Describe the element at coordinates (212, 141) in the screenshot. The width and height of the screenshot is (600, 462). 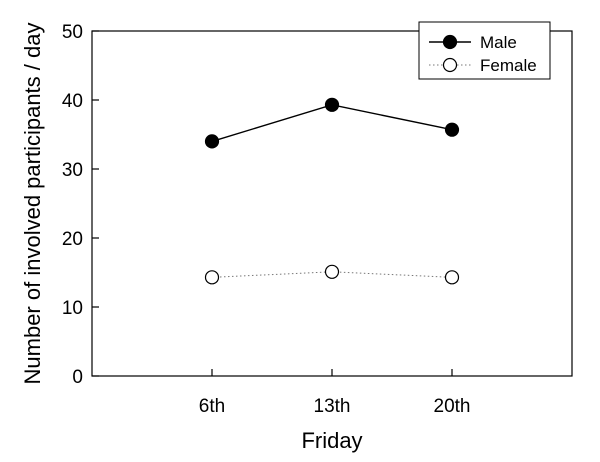
I see `male-point-6th` at that location.